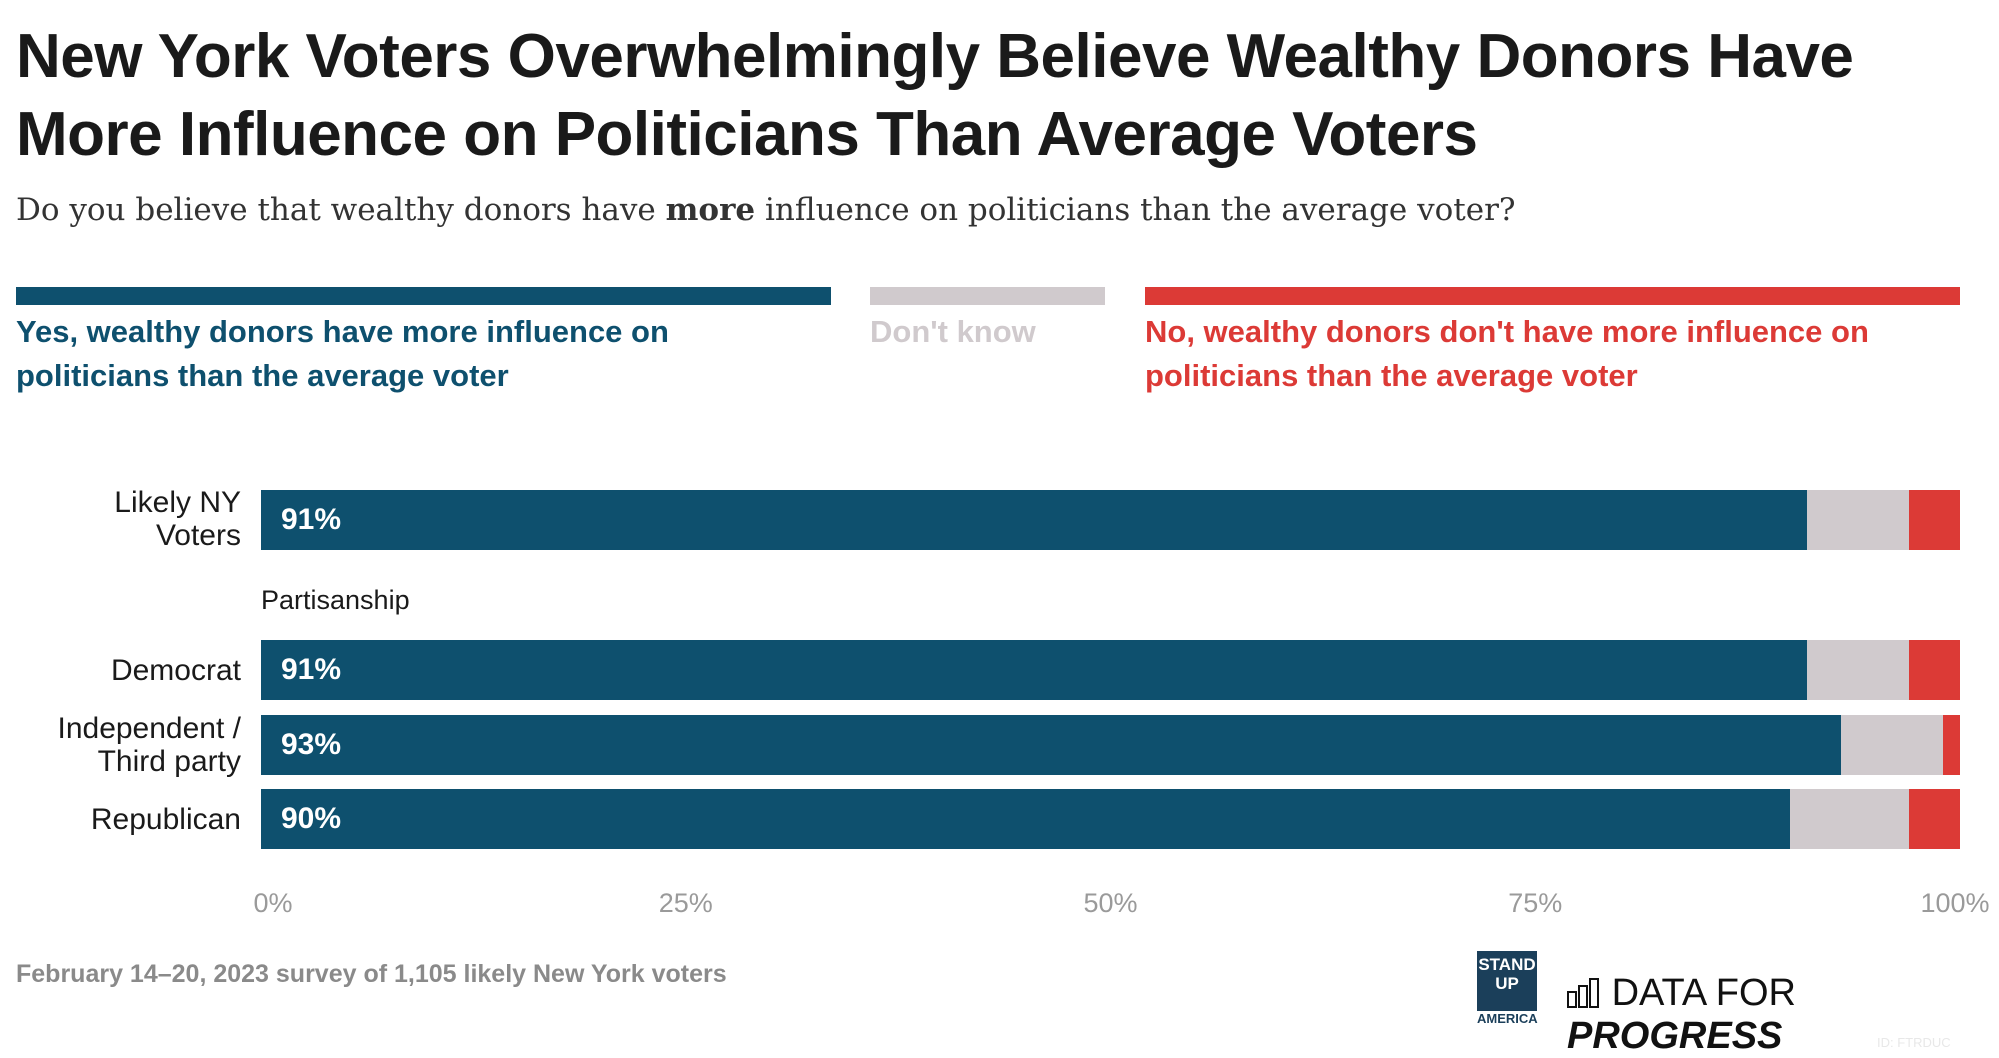 Image resolution: width=1999 pixels, height=1058 pixels. Describe the element at coordinates (1552, 296) in the screenshot. I see `legend-swatch-no` at that location.